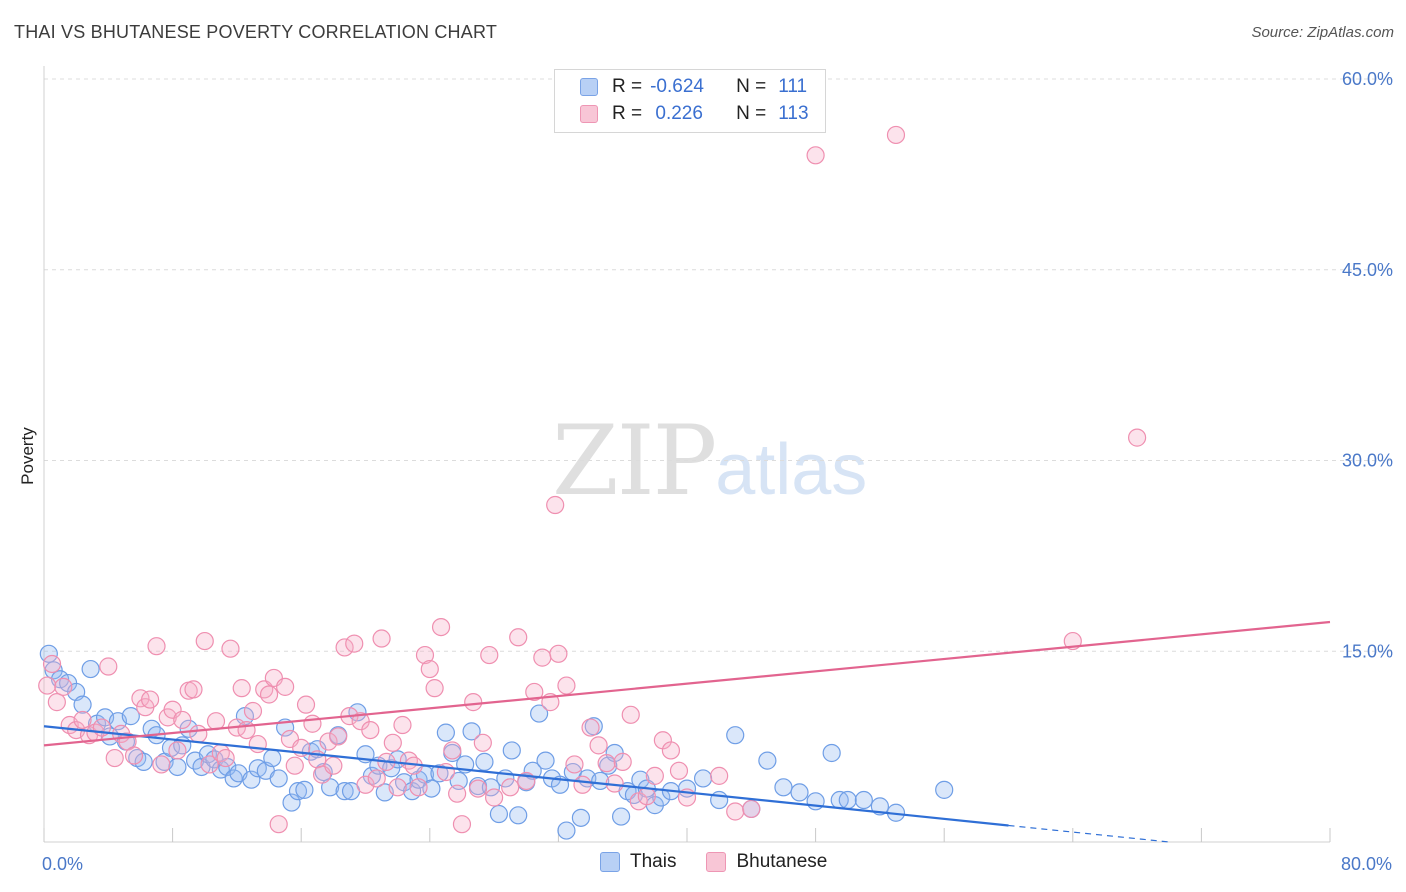 This screenshot has height=892, width=1406. I want to click on legend-r-value: -0.624, so click(677, 86).